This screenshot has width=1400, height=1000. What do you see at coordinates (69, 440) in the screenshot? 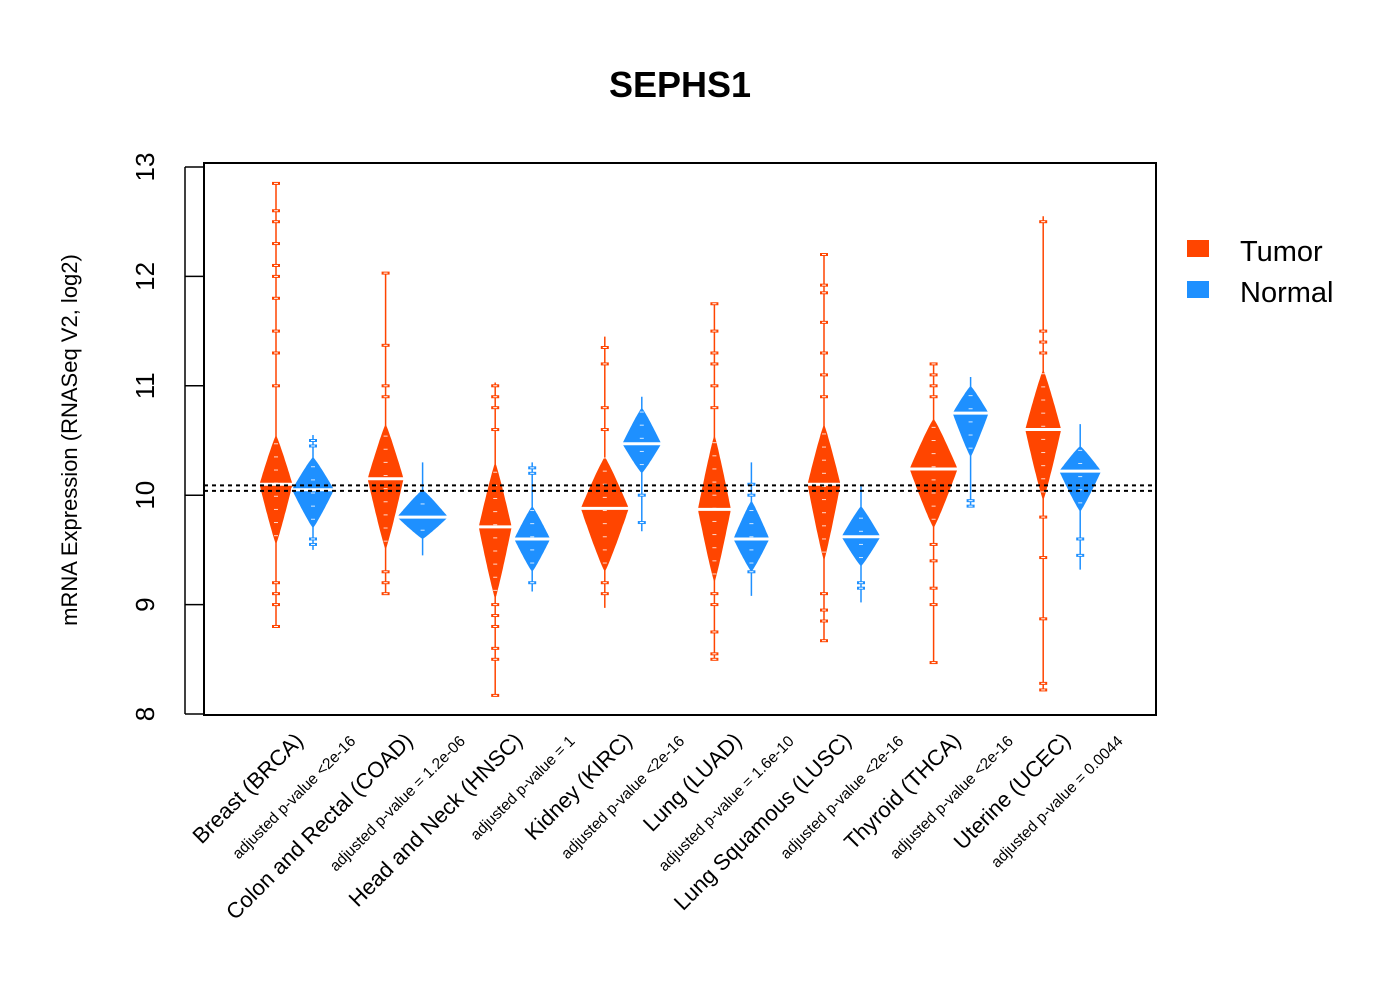
I see `y-axis-label: mRNA Expression (RNASeq V2, log2)` at bounding box center [69, 440].